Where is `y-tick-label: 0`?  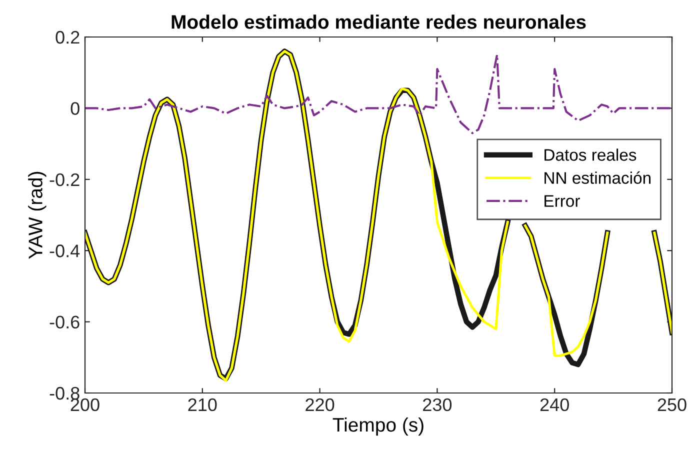
y-tick-label: 0 is located at coordinates (75, 108).